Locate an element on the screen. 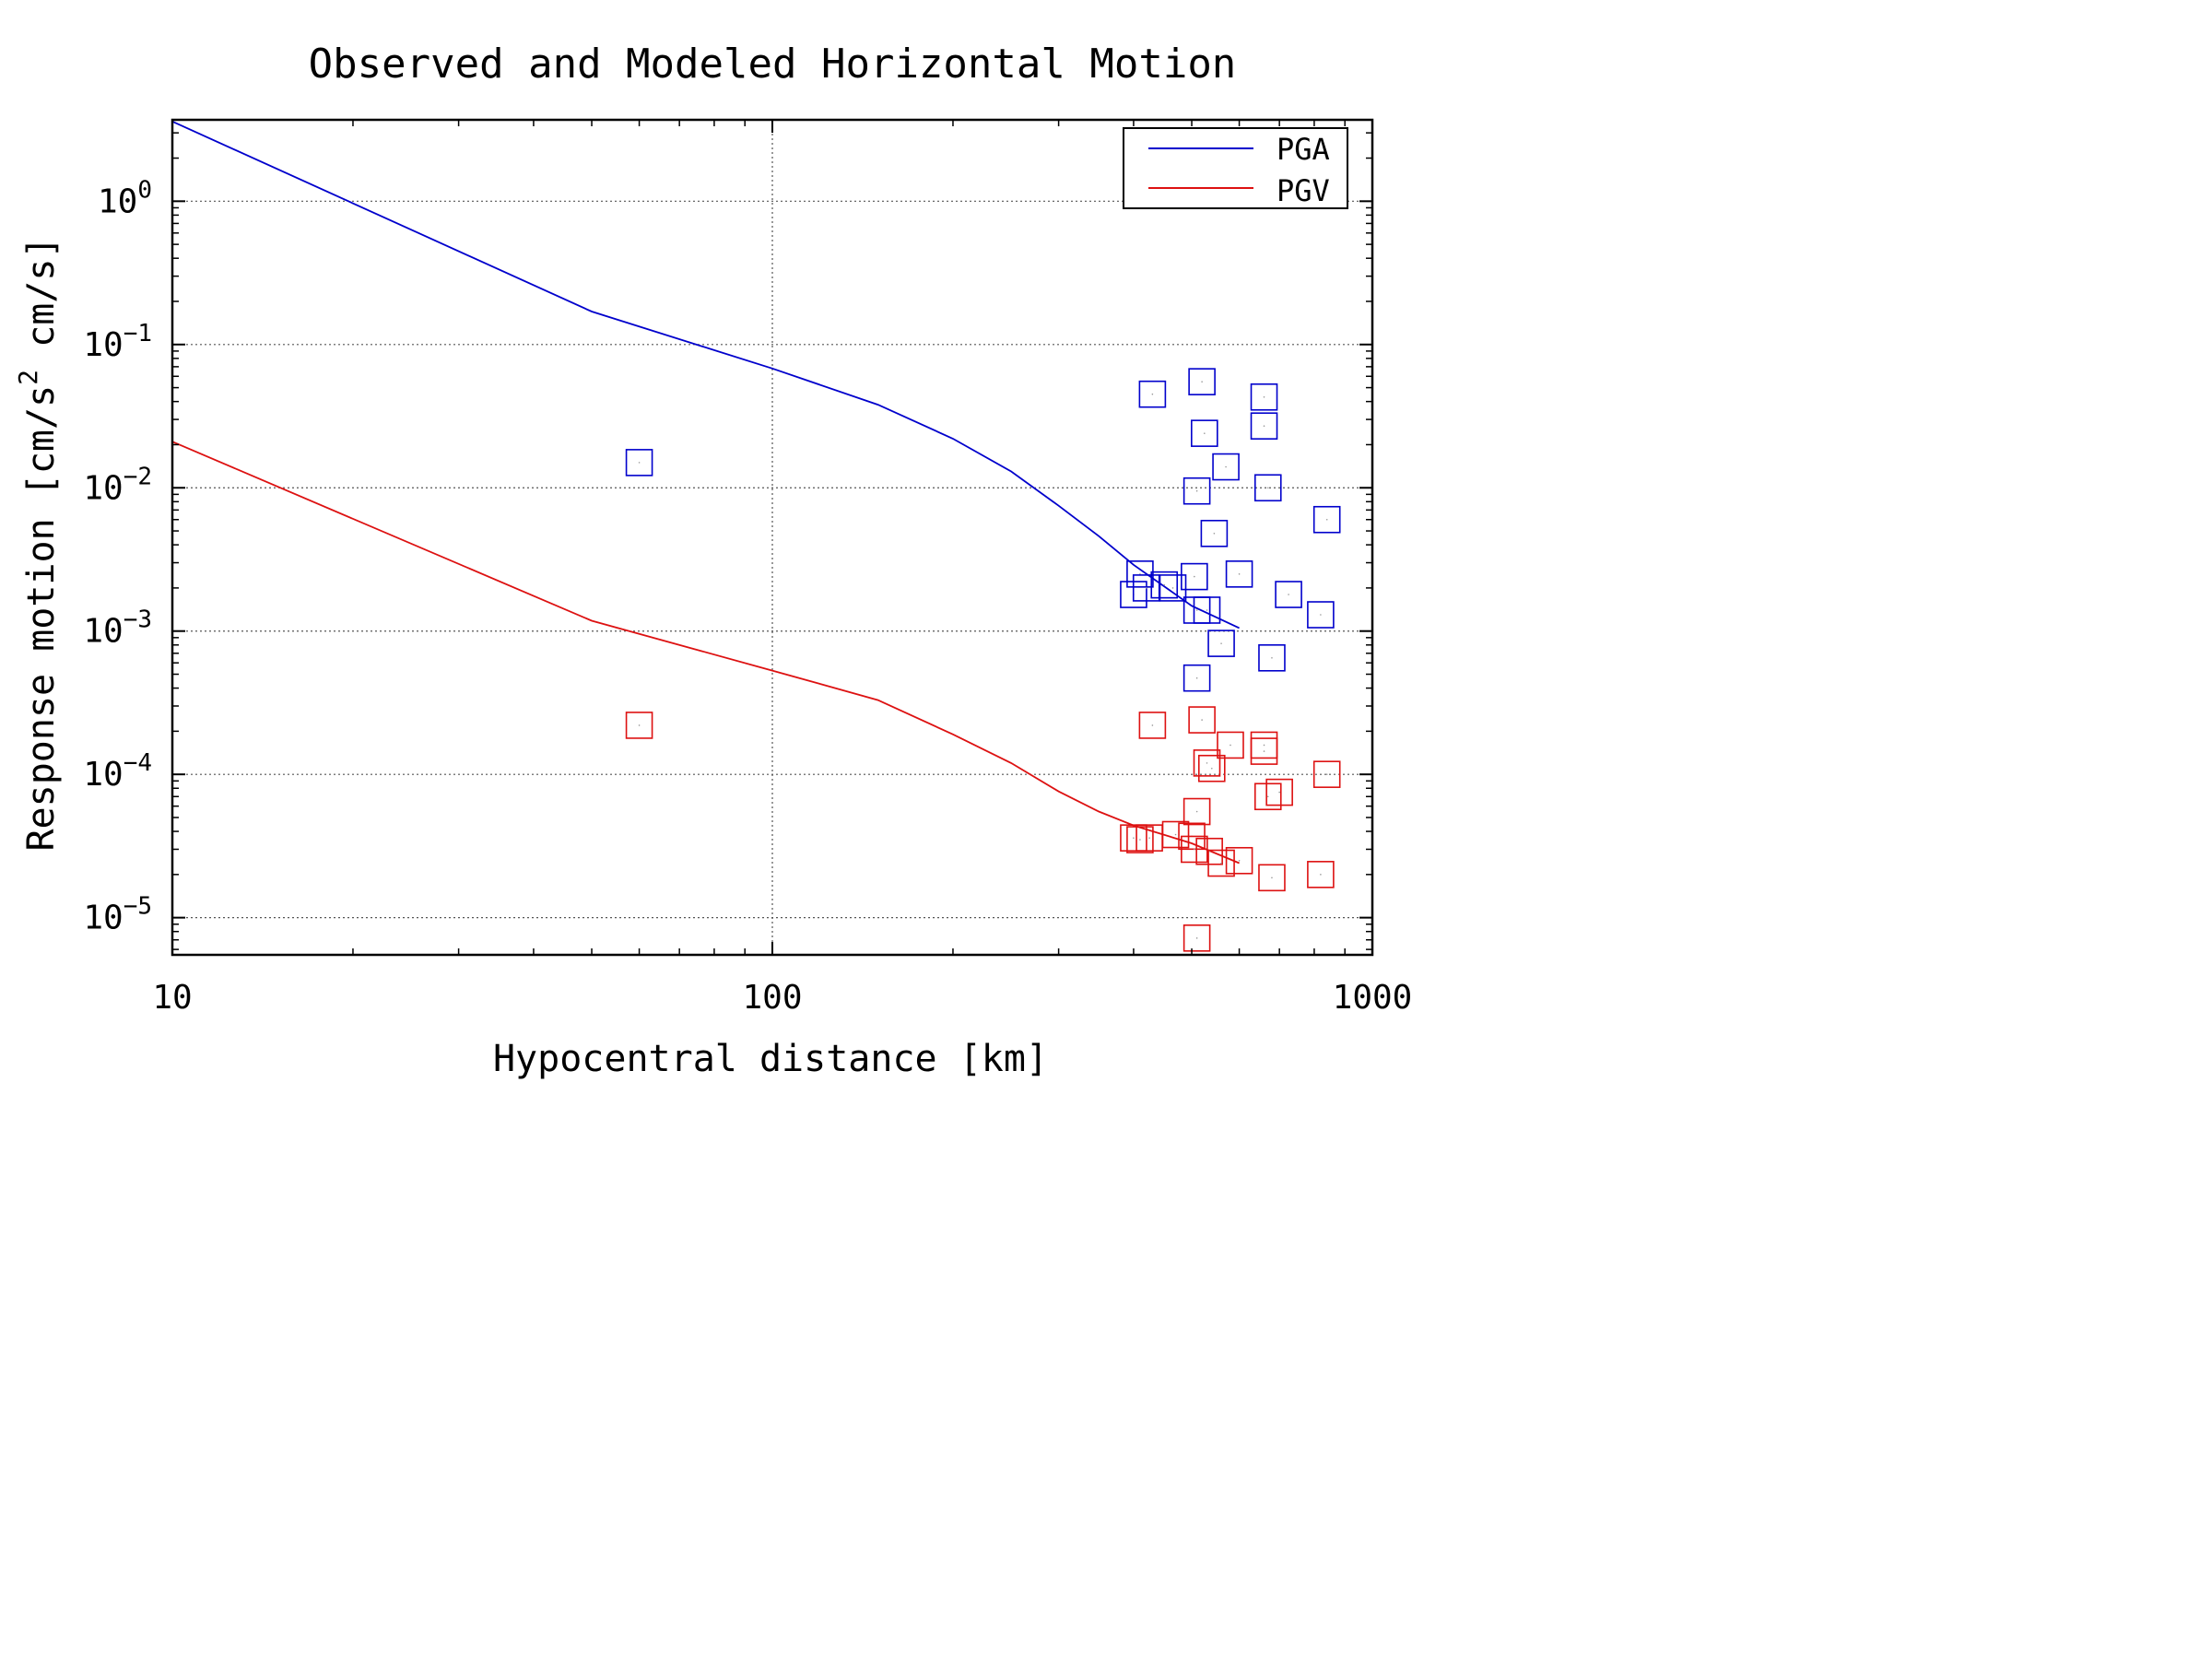 The width and height of the screenshot is (2212, 1659). y-tick-label-exponent: −4 is located at coordinates (138, 763).